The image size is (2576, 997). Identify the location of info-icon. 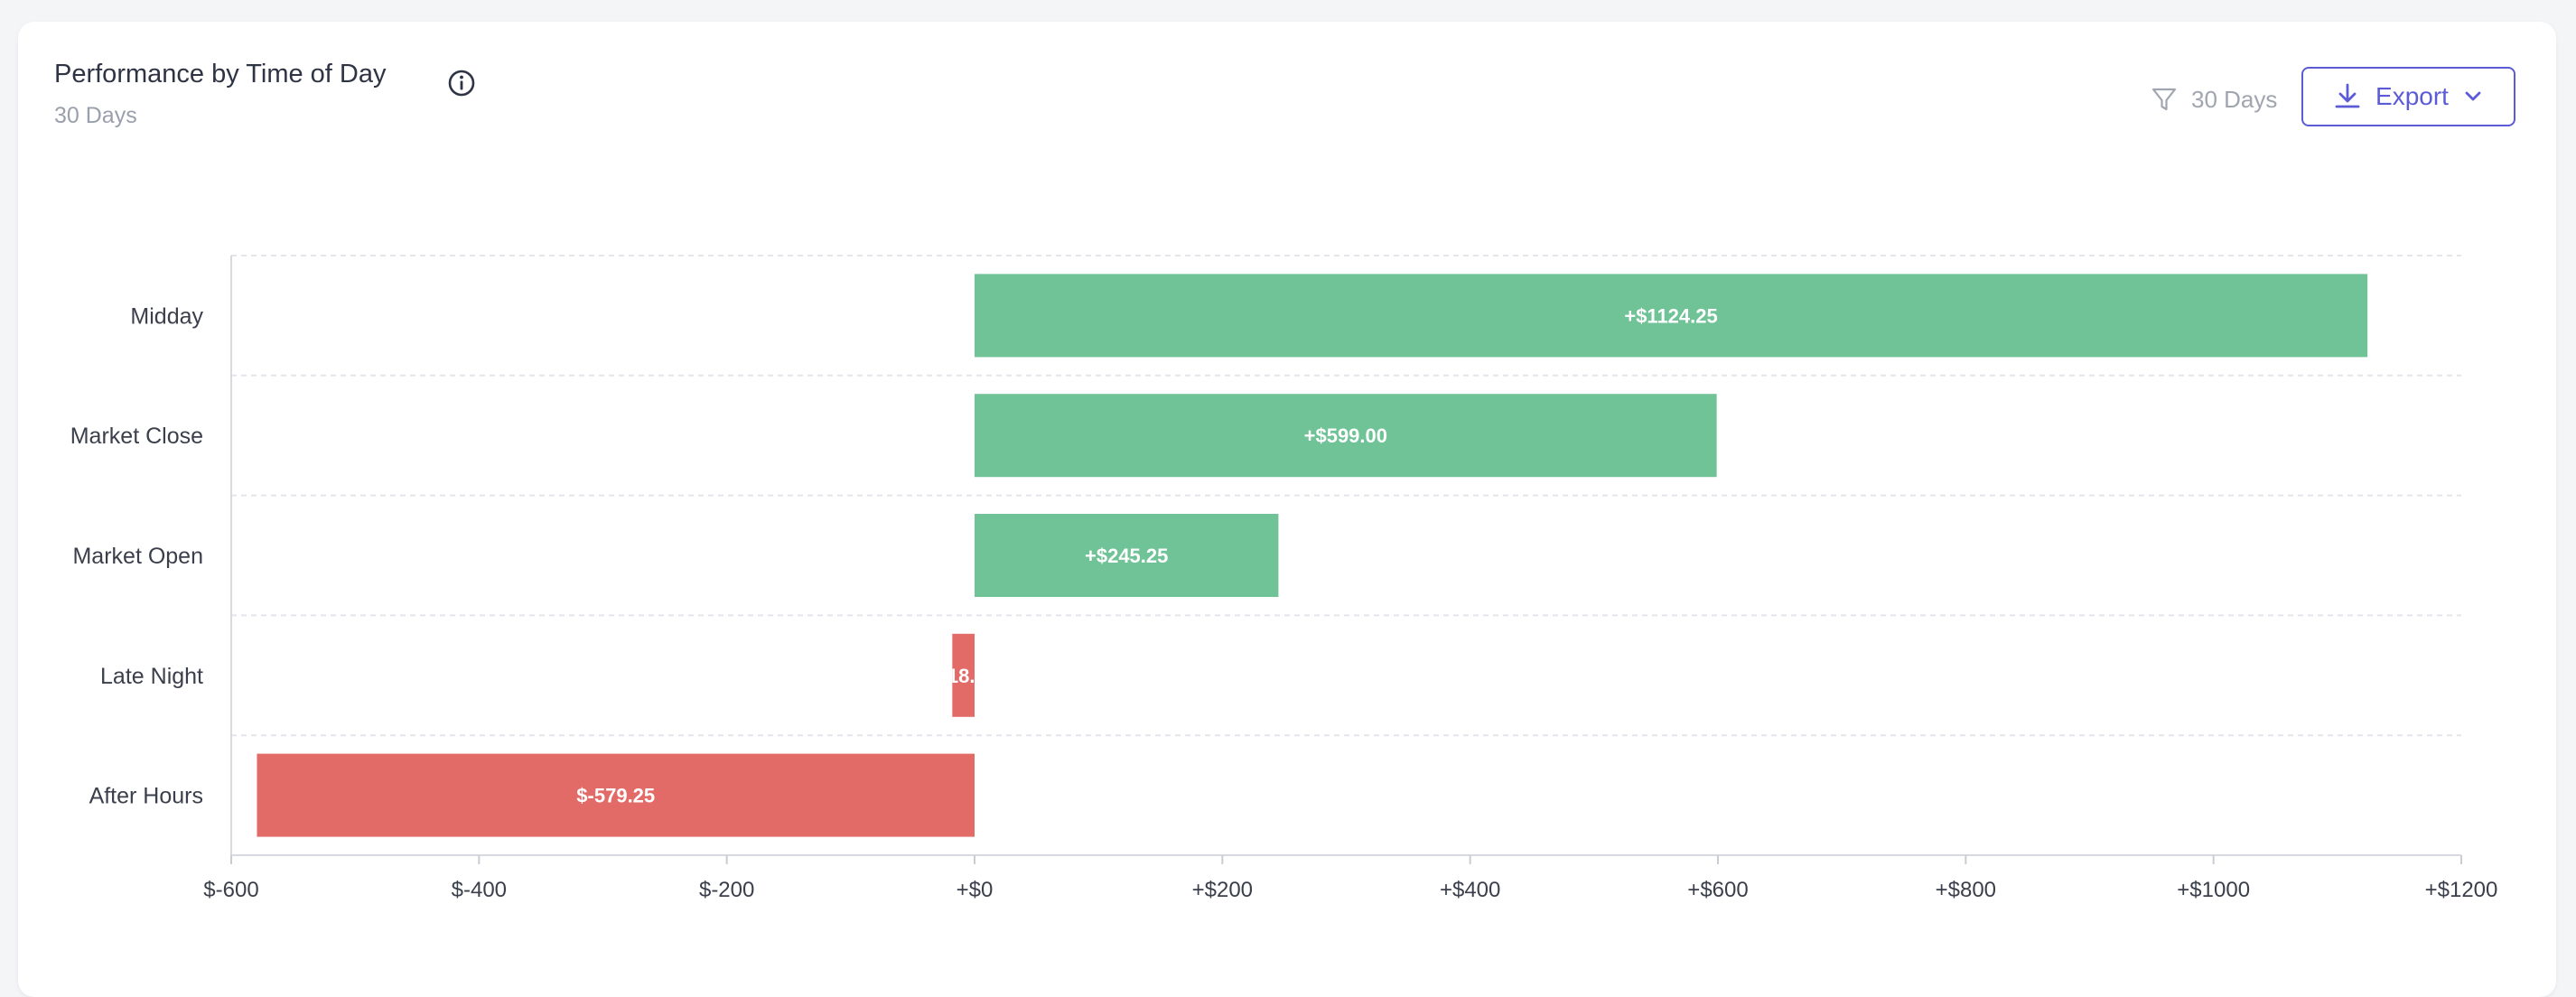
(461, 83).